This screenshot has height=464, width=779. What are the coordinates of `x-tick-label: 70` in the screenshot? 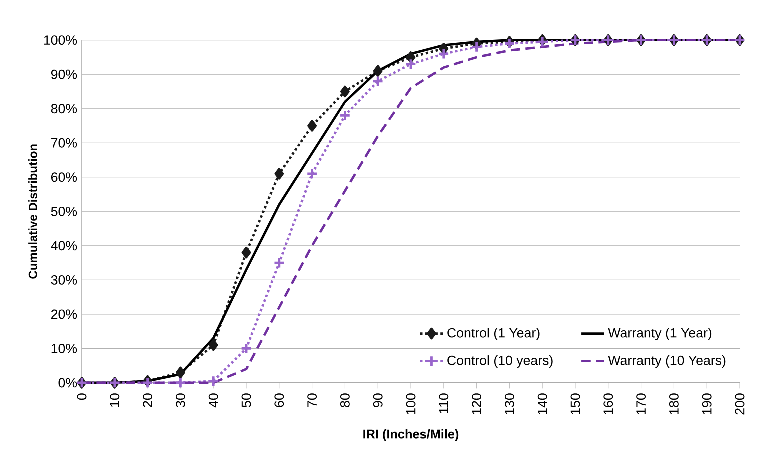 It's located at (313, 401).